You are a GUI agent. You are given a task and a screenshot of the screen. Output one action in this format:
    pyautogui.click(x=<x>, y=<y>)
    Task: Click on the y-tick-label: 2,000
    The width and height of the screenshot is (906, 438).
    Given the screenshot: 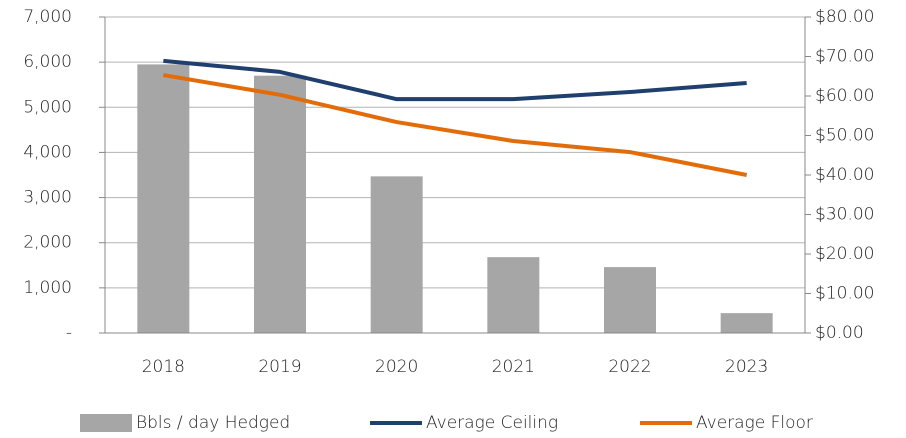 What is the action you would take?
    pyautogui.click(x=47, y=243)
    